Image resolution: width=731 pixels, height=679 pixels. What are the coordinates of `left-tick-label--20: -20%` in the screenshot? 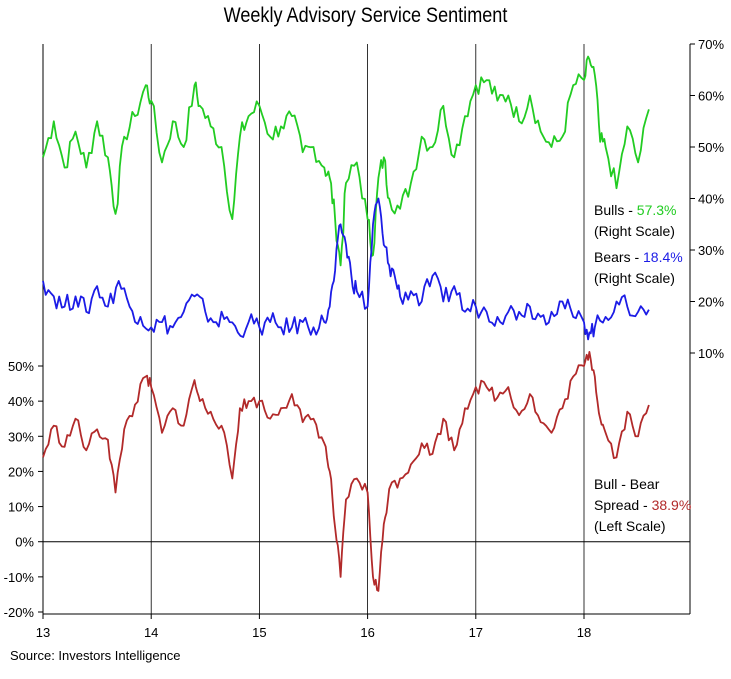 It's located at (19, 612).